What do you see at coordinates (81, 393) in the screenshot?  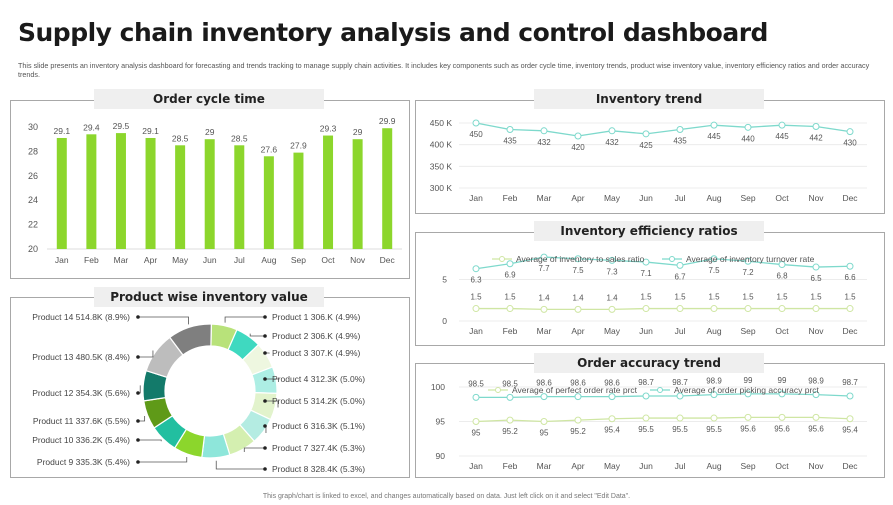 I see `slice-label: Product 12 354.3K (5.6%)` at bounding box center [81, 393].